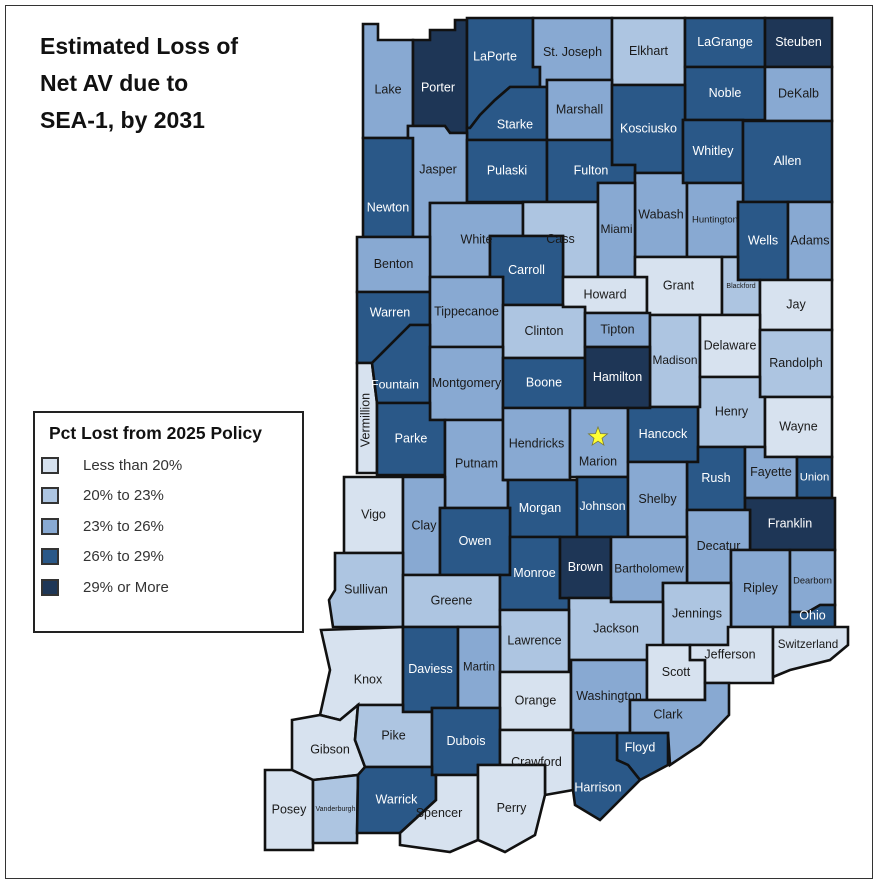 Image resolution: width=880 pixels, height=886 pixels. Describe the element at coordinates (788, 161) in the screenshot. I see `county-label: Allen` at that location.